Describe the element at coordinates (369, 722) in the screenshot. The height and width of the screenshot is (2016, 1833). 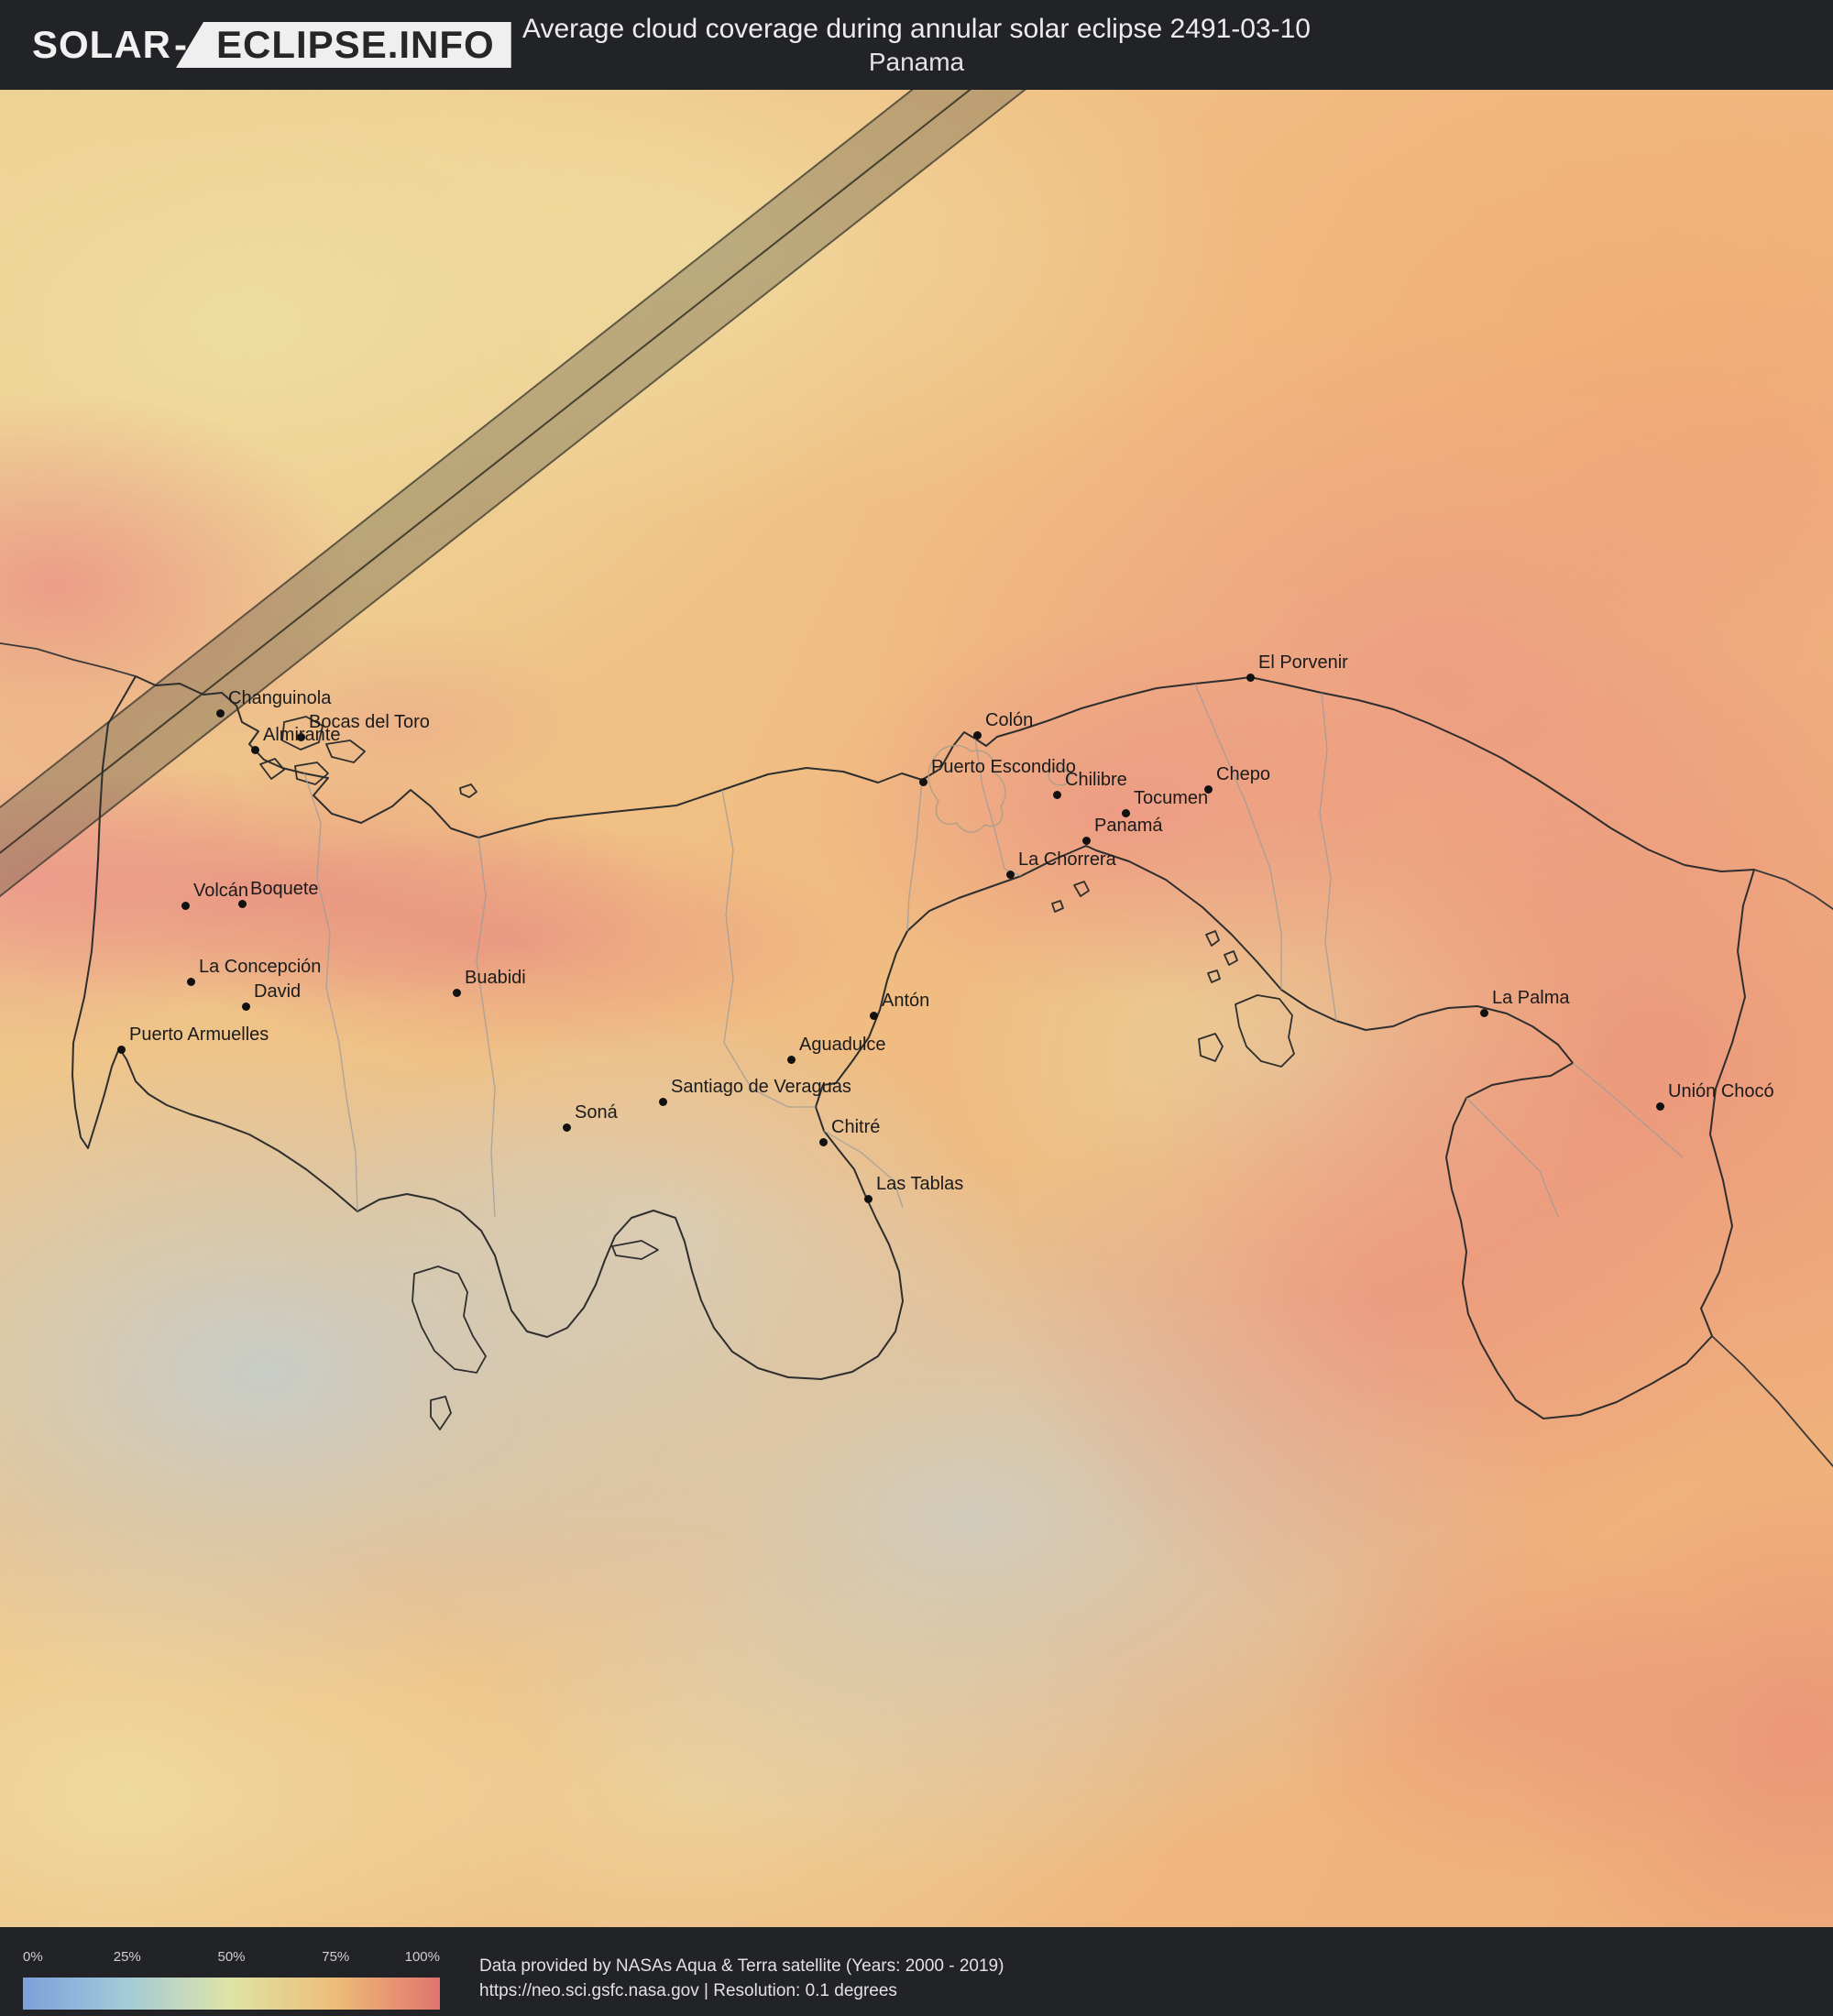
I see `city-label: Bocas del Toro` at that location.